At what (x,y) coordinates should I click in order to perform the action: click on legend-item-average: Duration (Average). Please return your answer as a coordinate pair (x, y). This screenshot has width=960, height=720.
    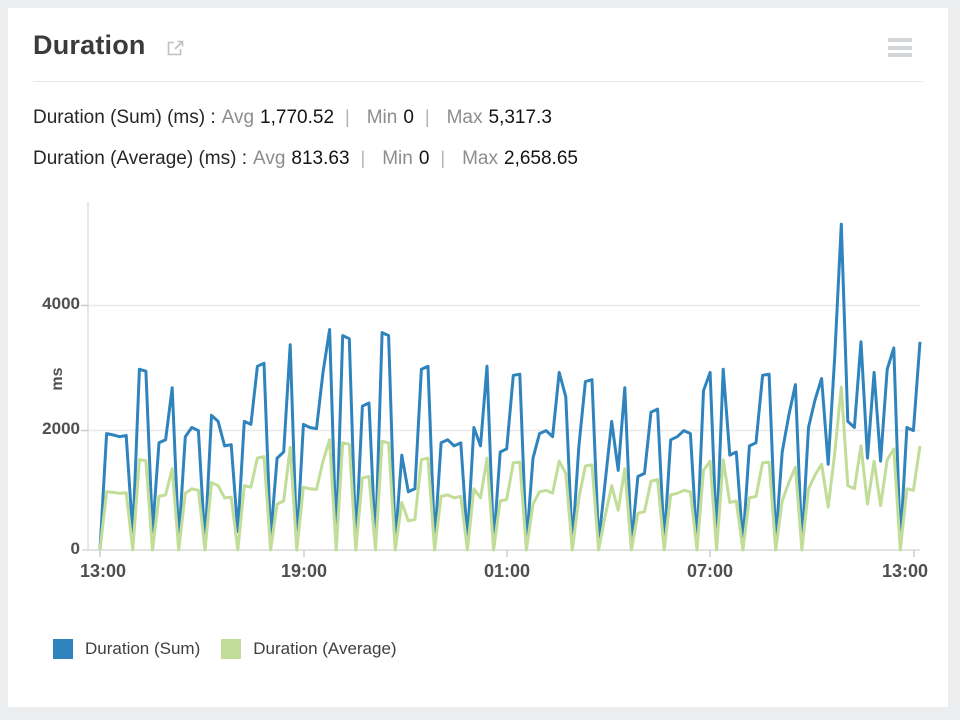
    Looking at the image, I should click on (309, 649).